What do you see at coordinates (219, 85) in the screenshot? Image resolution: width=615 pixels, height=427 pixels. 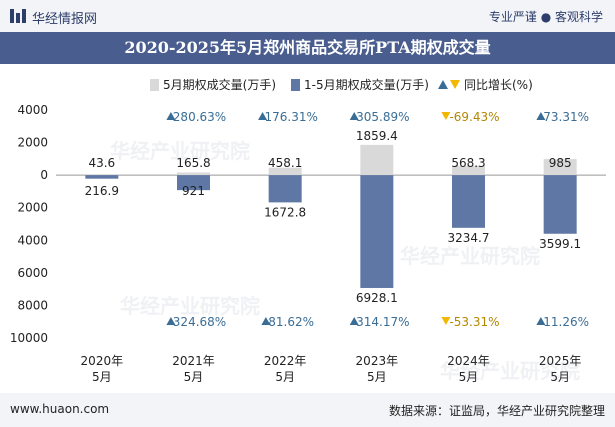 I see `legend-label-may: 5月期权成交量(万手)` at bounding box center [219, 85].